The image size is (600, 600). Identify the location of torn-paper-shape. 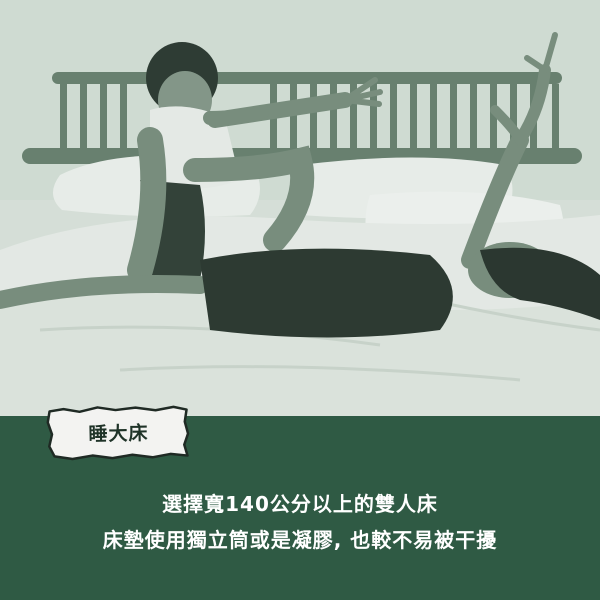
(118, 433).